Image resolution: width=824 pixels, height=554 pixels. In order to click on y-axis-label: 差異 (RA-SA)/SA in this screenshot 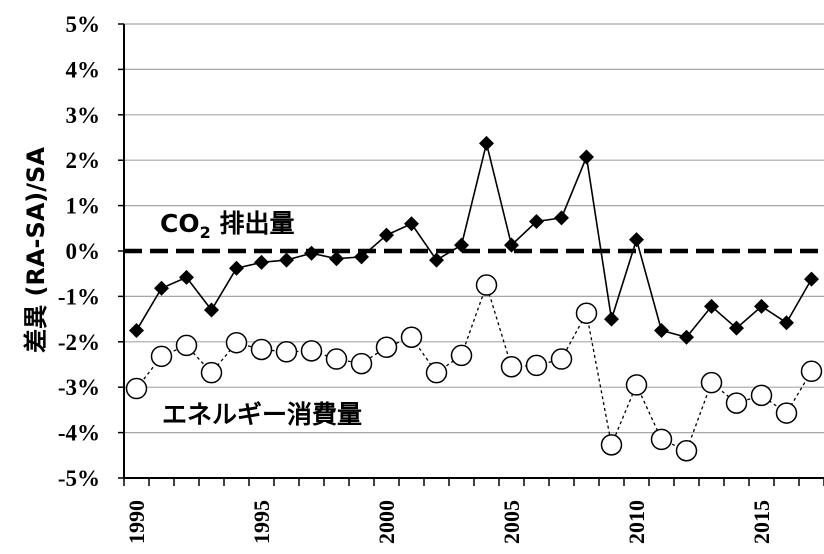, I will do `click(36, 250)`.